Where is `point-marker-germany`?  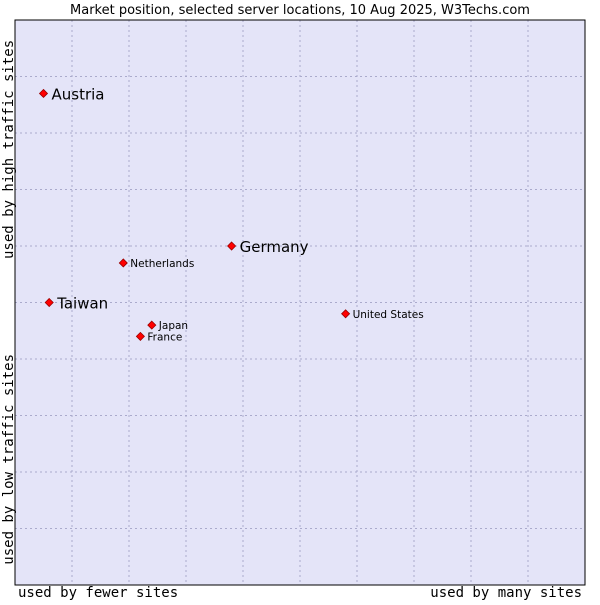 point-marker-germany is located at coordinates (232, 246).